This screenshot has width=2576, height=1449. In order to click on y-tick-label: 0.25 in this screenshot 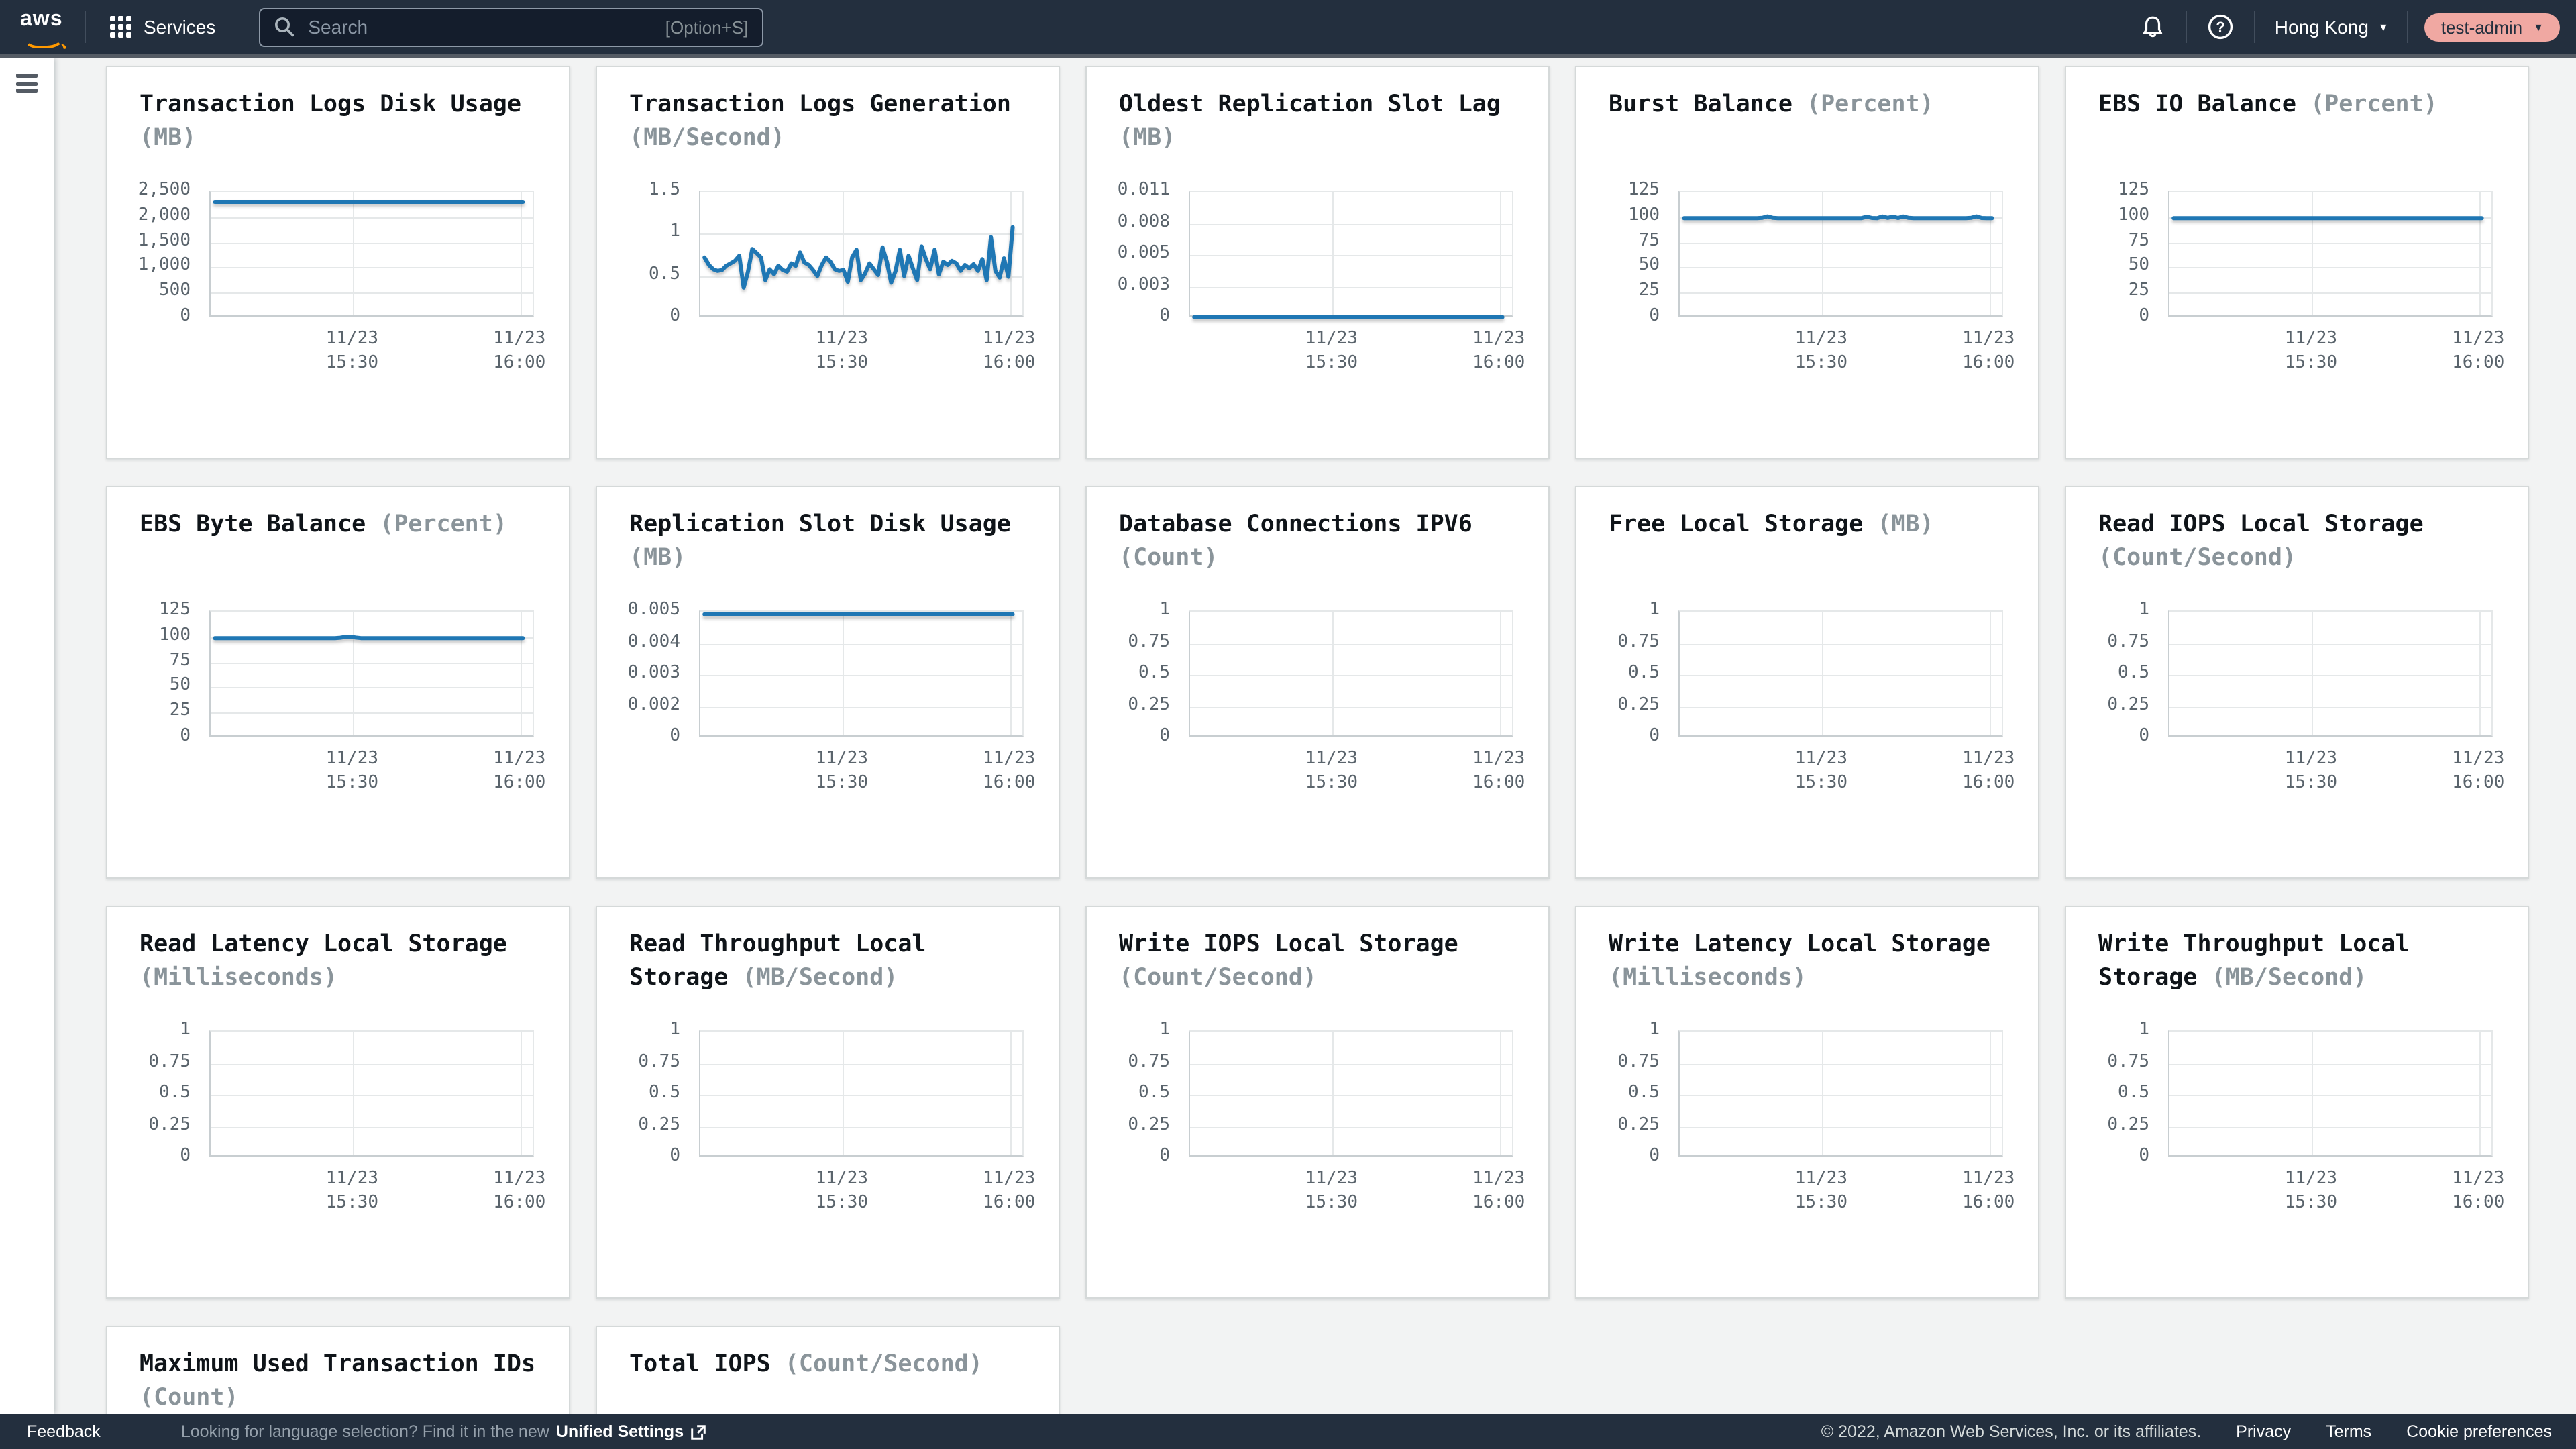, I will do `click(1638, 704)`.